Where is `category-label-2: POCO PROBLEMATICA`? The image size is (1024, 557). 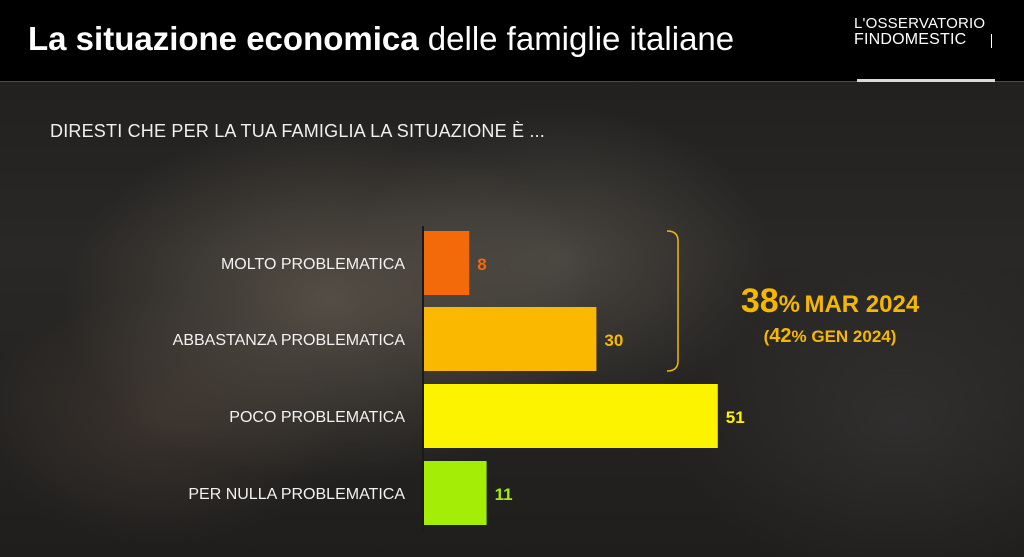 category-label-2: POCO PROBLEMATICA is located at coordinates (317, 417).